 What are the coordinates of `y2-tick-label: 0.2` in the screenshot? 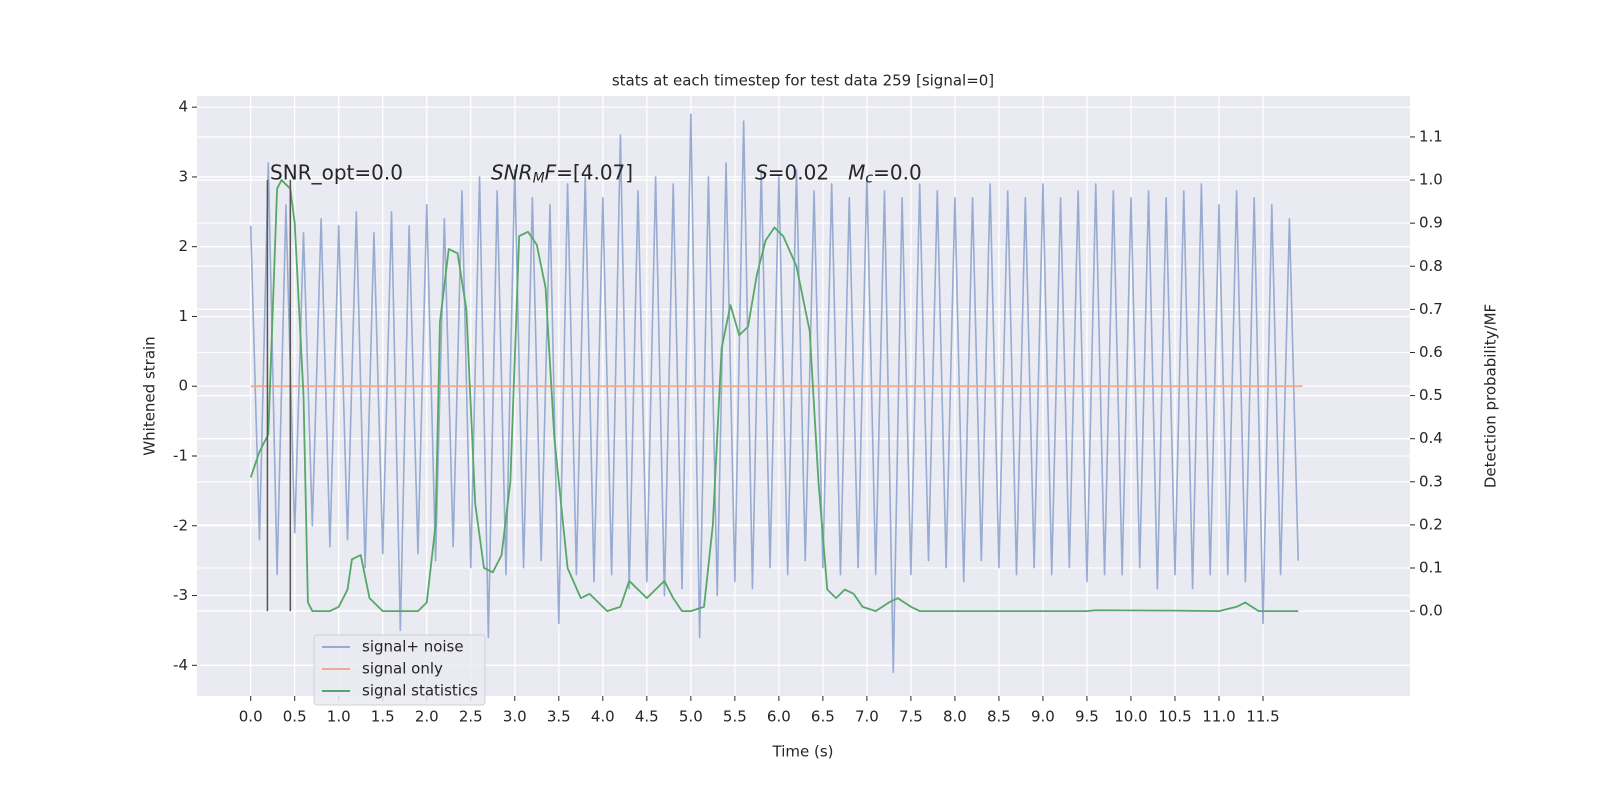 It's located at (1431, 524).